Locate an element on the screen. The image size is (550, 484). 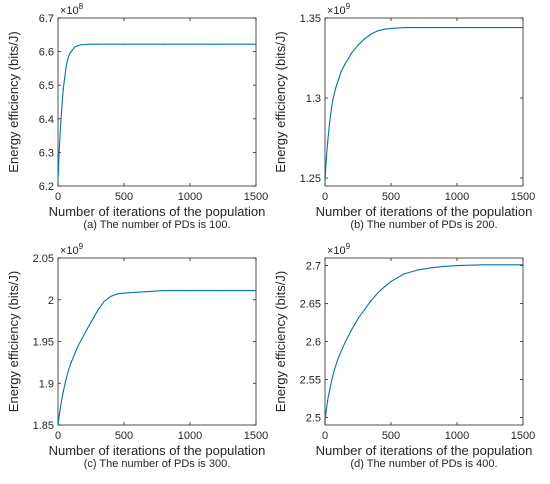
y-tick-label: 6.2 is located at coordinates (46, 187).